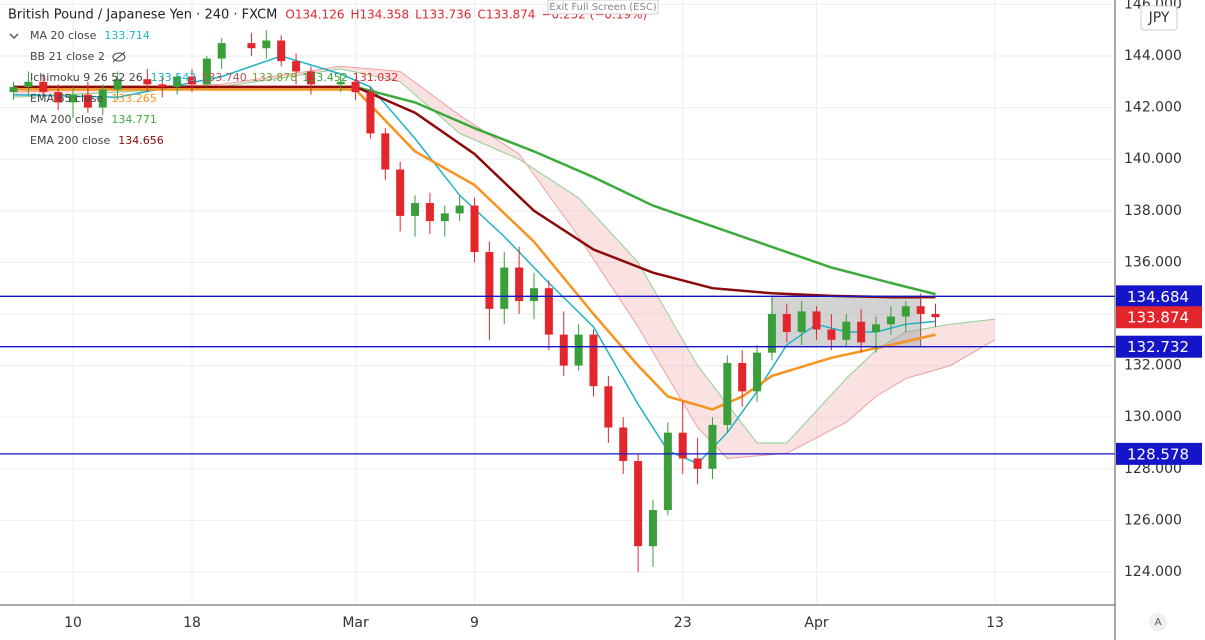 Image resolution: width=1205 pixels, height=640 pixels. What do you see at coordinates (355, 623) in the screenshot?
I see `x-tick-label: Mar` at bounding box center [355, 623].